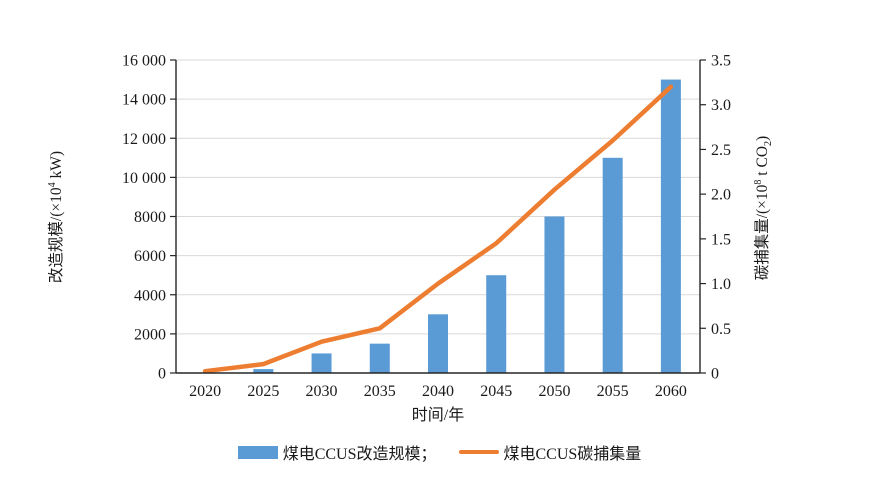 The height and width of the screenshot is (501, 879). Describe the element at coordinates (150, 217) in the screenshot. I see `left-axis-tick-label: 8000` at that location.